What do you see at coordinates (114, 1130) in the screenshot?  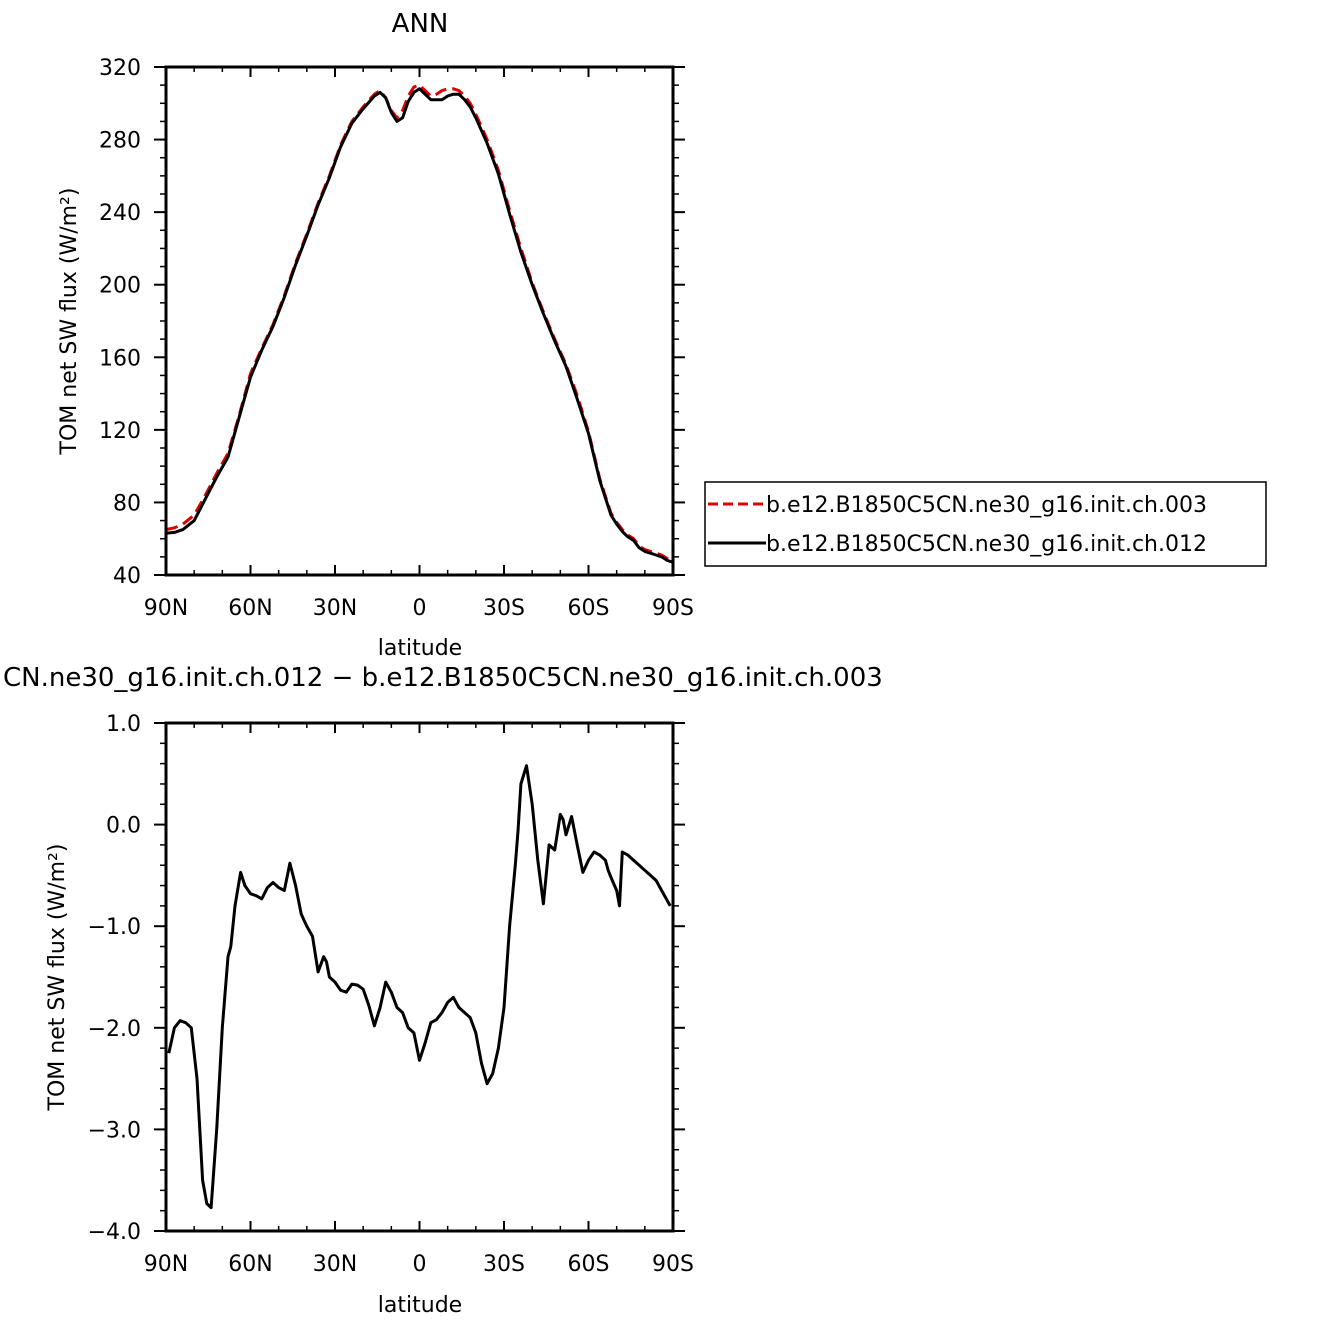 I see `y-tick-label: −3.0` at bounding box center [114, 1130].